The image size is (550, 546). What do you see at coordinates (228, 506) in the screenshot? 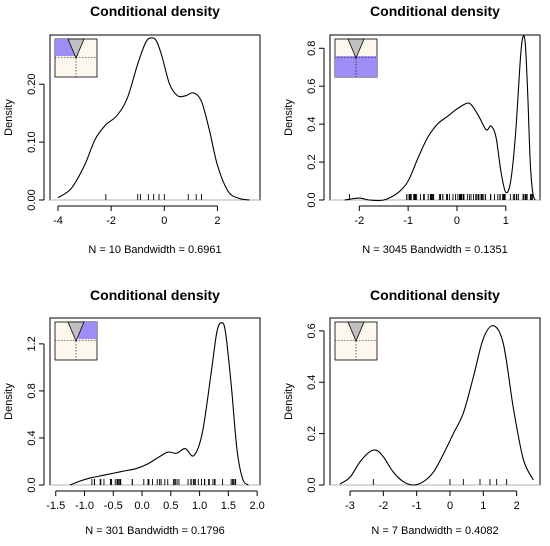
I see `x-tick-label: 1.5` at bounding box center [228, 506].